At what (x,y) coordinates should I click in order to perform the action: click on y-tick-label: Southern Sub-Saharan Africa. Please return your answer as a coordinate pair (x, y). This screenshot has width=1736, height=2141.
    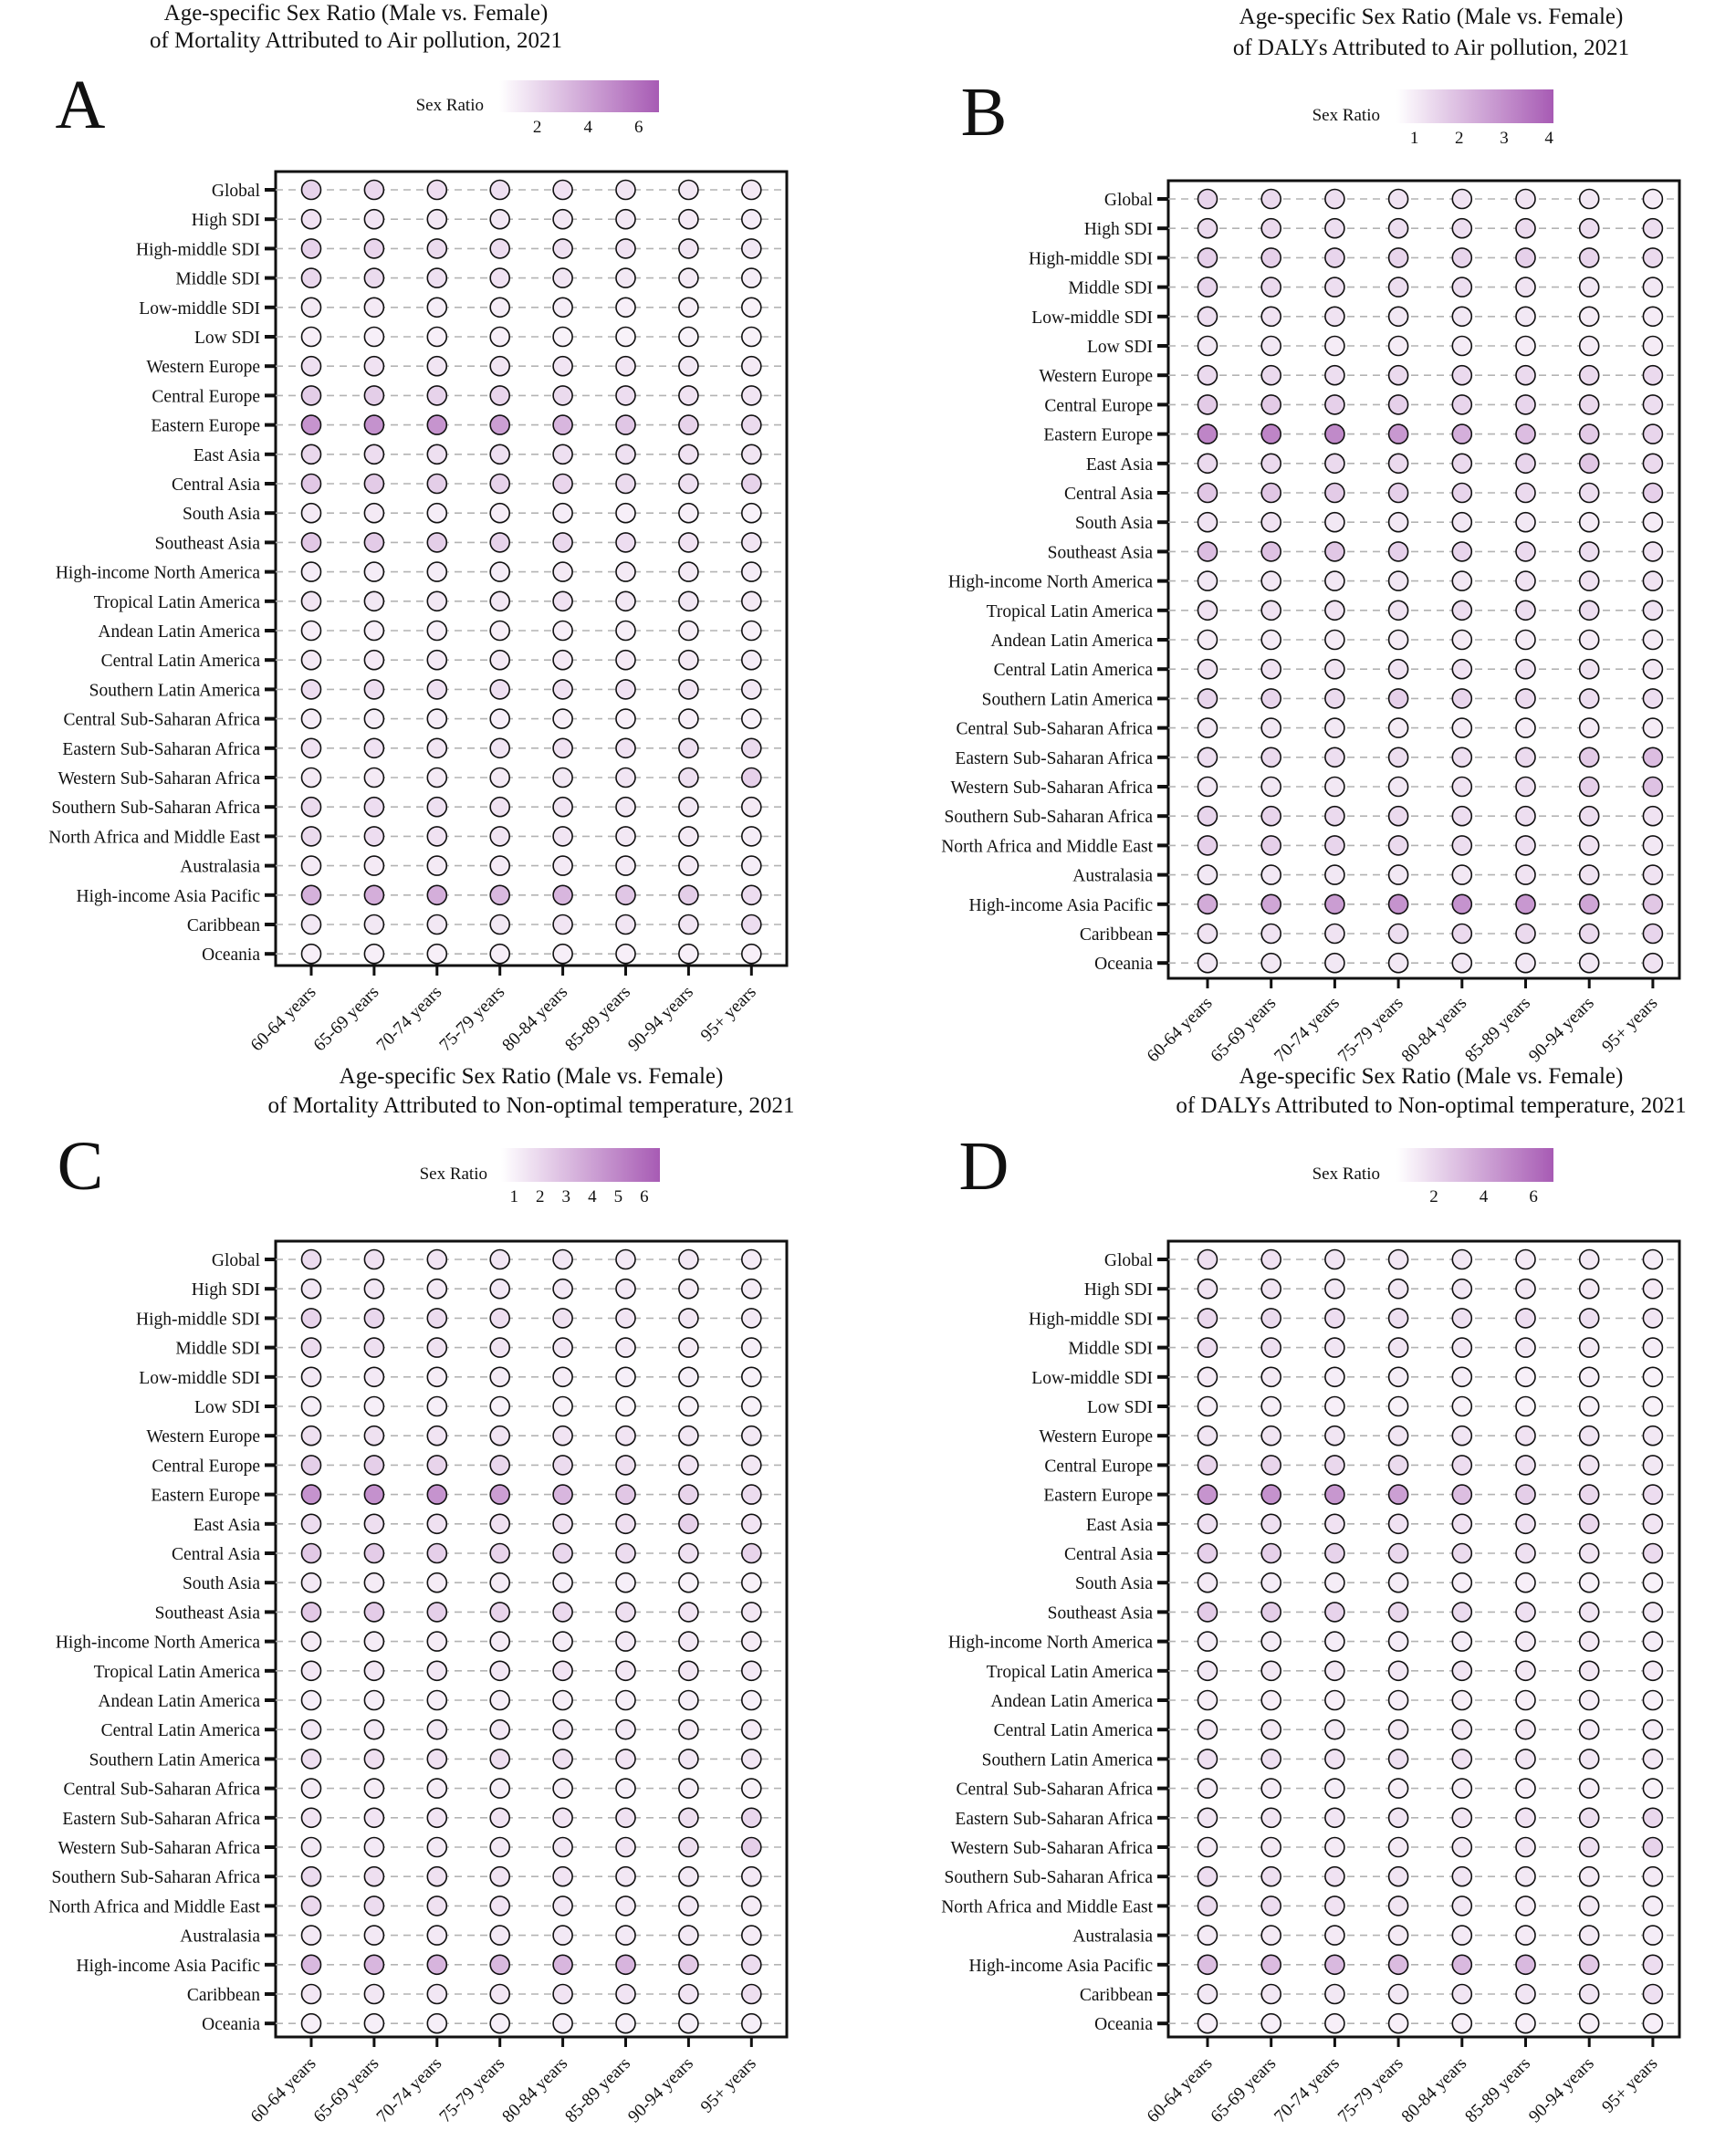
    Looking at the image, I should click on (155, 808).